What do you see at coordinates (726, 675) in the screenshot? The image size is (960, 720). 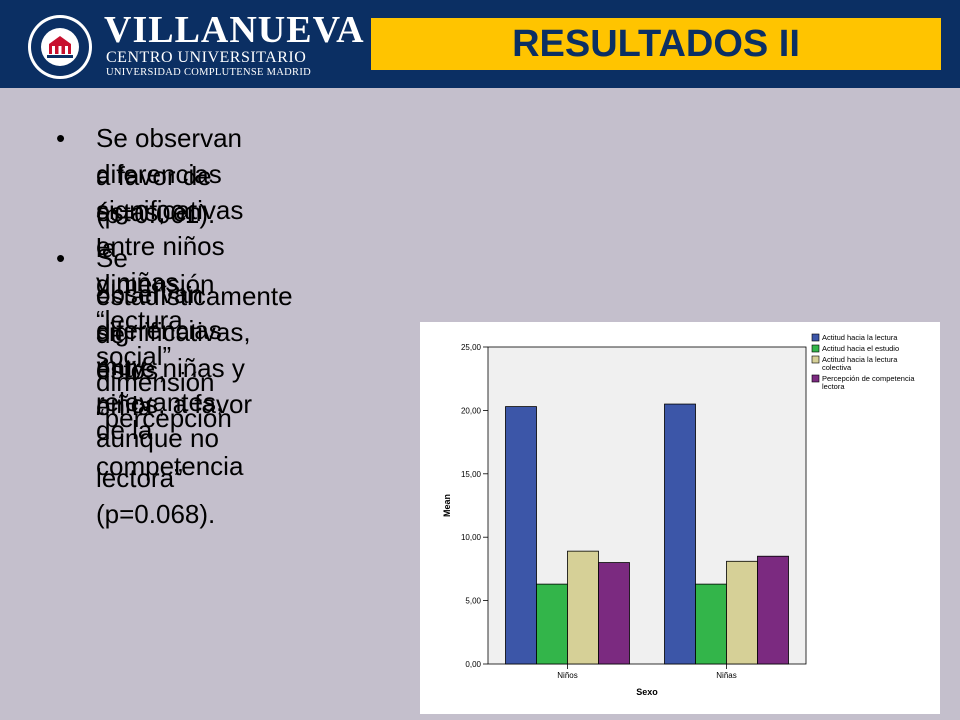 I see `x-tick-label: Niñas` at bounding box center [726, 675].